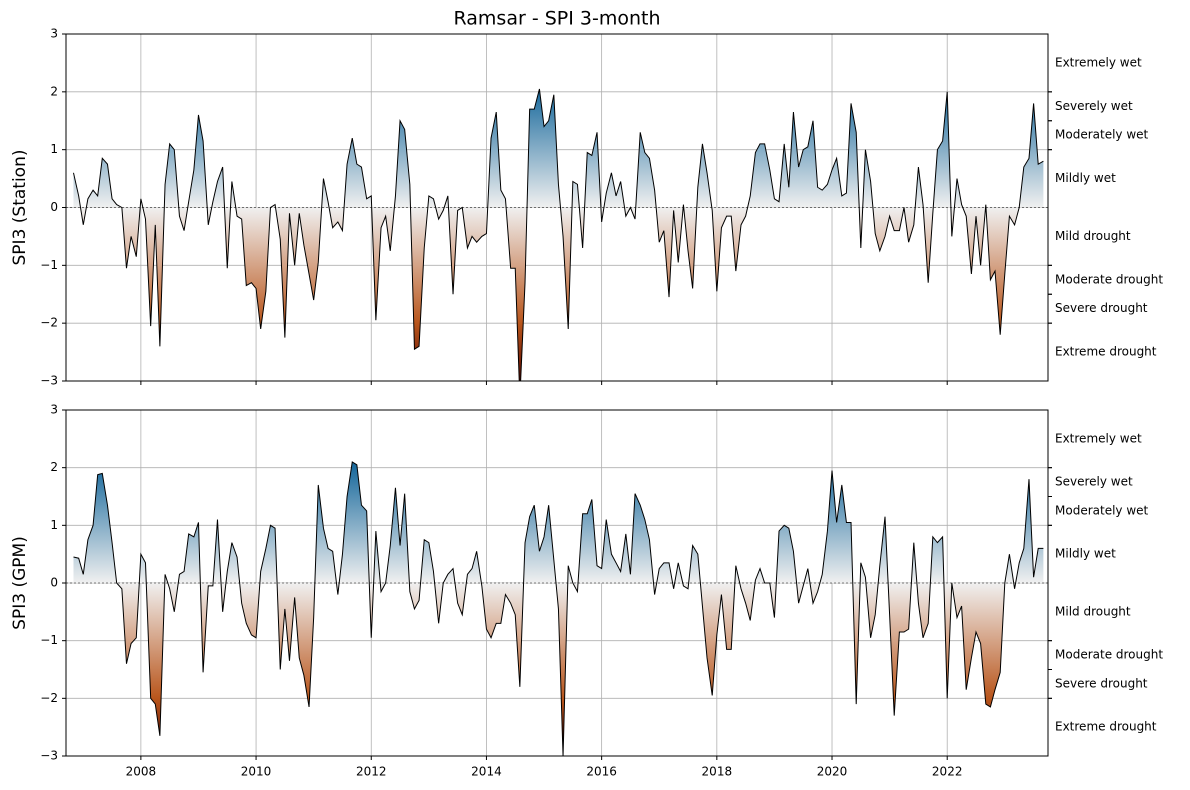 Image resolution: width=1190 pixels, height=790 pixels. What do you see at coordinates (20, 208) in the screenshot?
I see `y-axis-label: SPI3 (Station)` at bounding box center [20, 208].